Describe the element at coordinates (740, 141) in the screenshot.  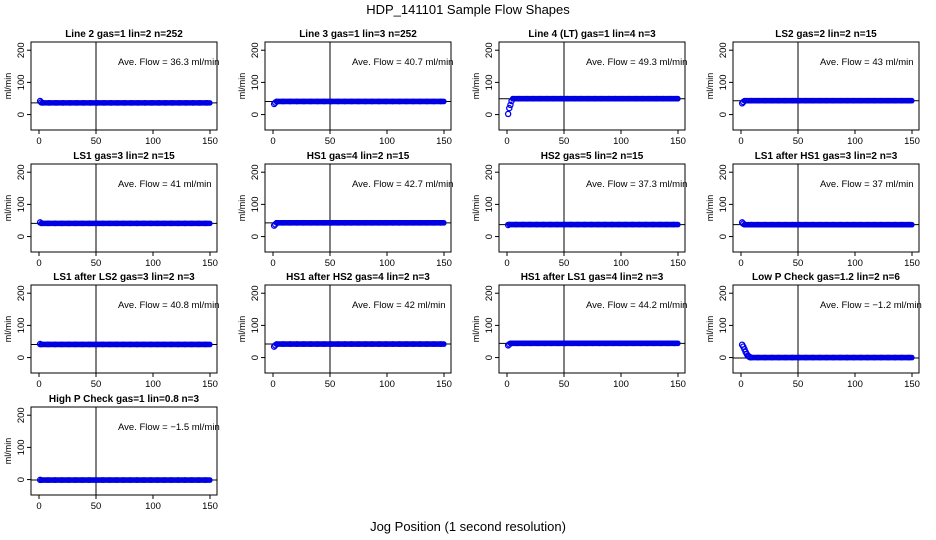
I see `x-tick-label: 0` at that location.